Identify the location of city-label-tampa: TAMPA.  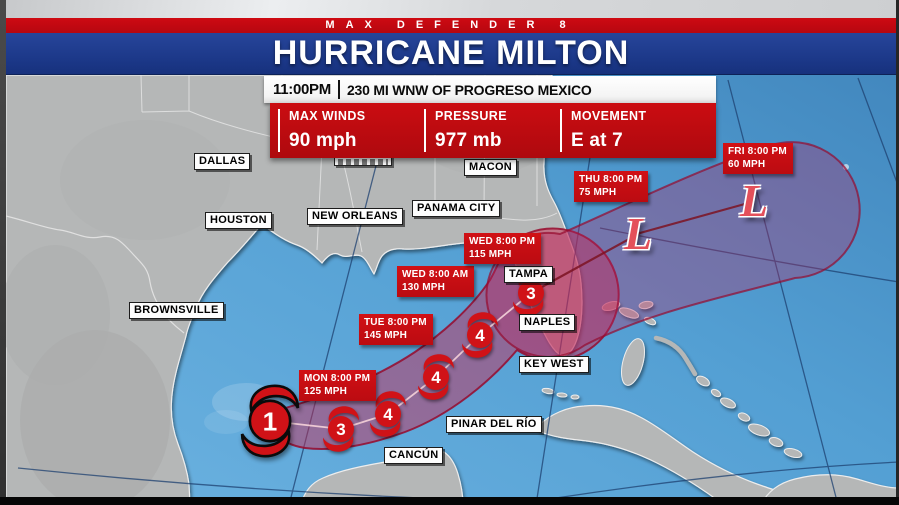
(528, 274).